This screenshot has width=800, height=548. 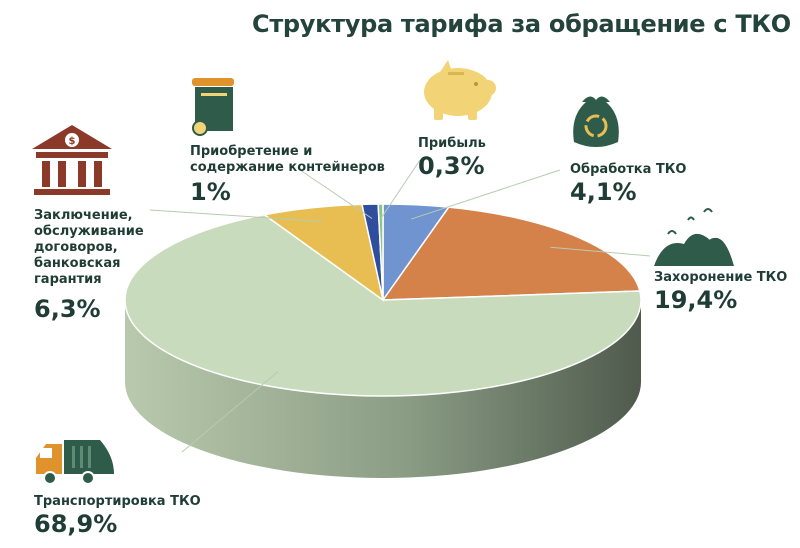 I want to click on leader-line-contracts, so click(x=236, y=216).